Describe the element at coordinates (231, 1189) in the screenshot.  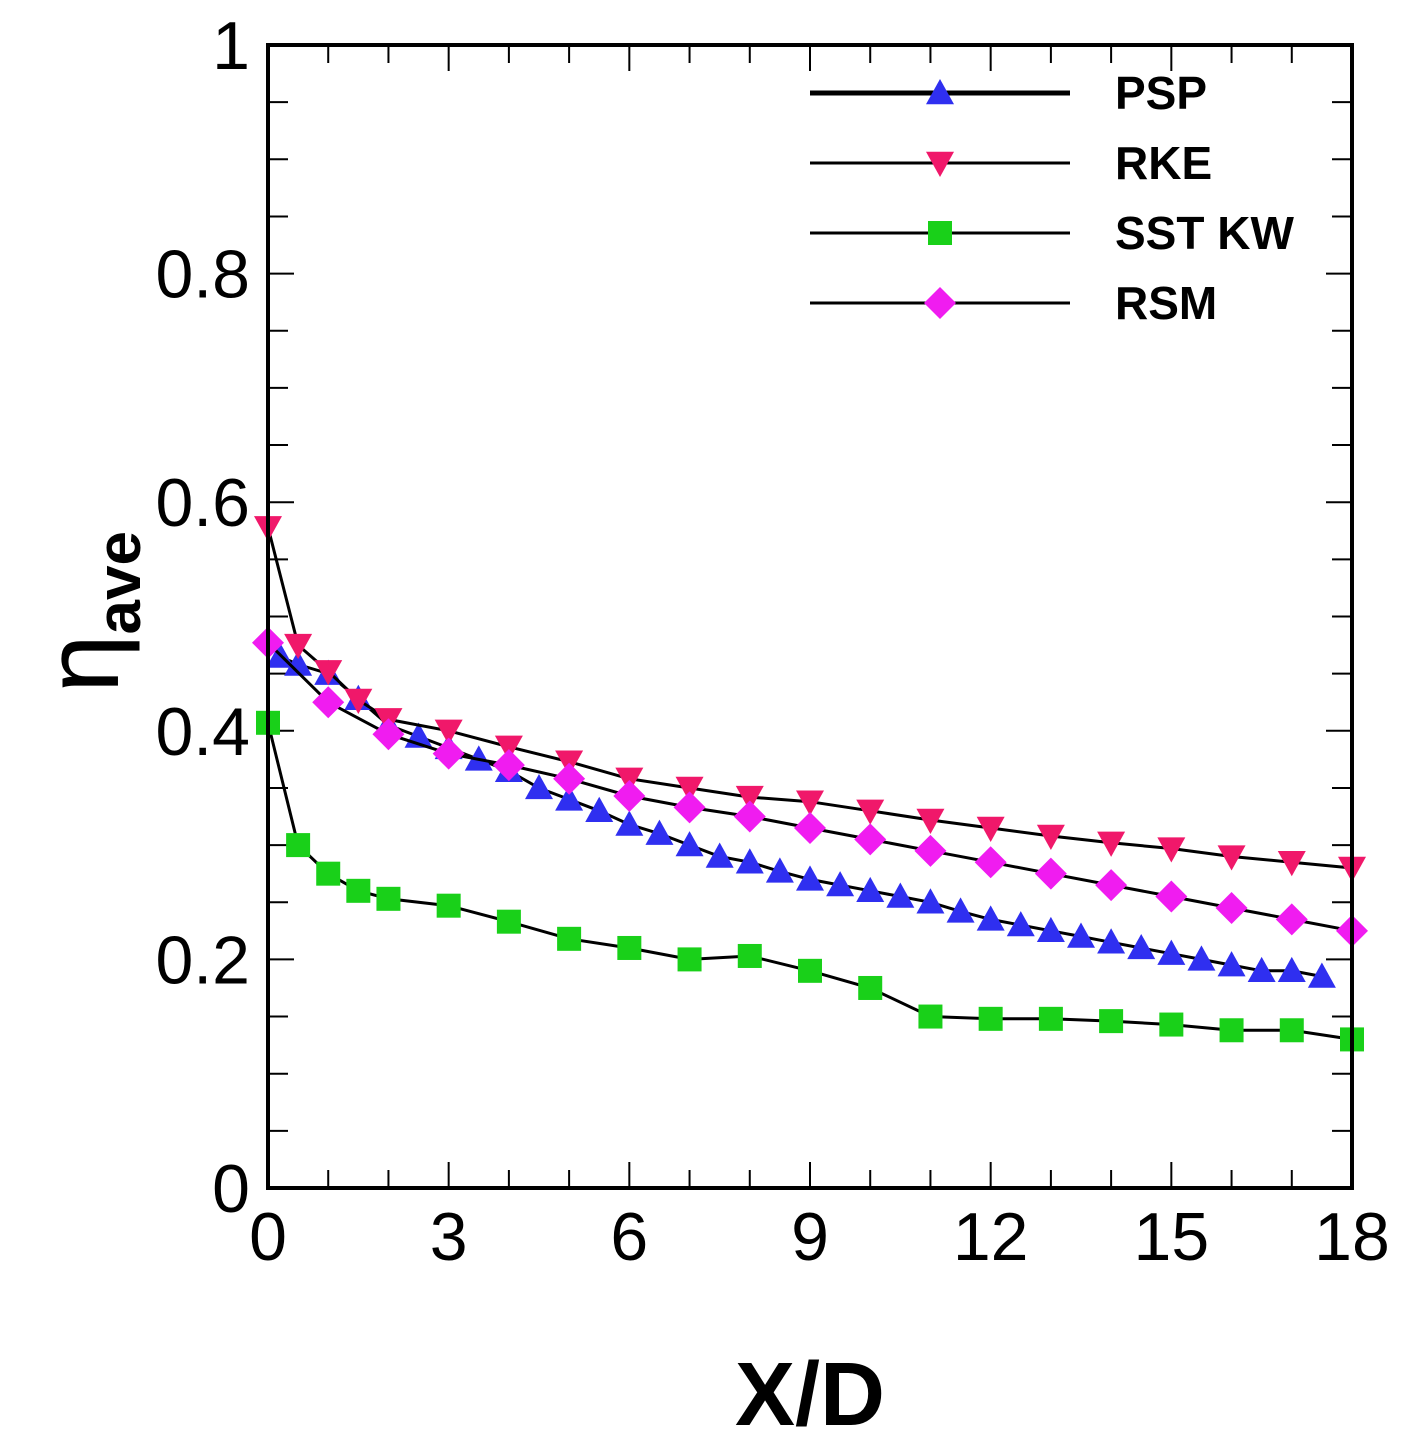
I see `y-tick-label: 0` at that location.